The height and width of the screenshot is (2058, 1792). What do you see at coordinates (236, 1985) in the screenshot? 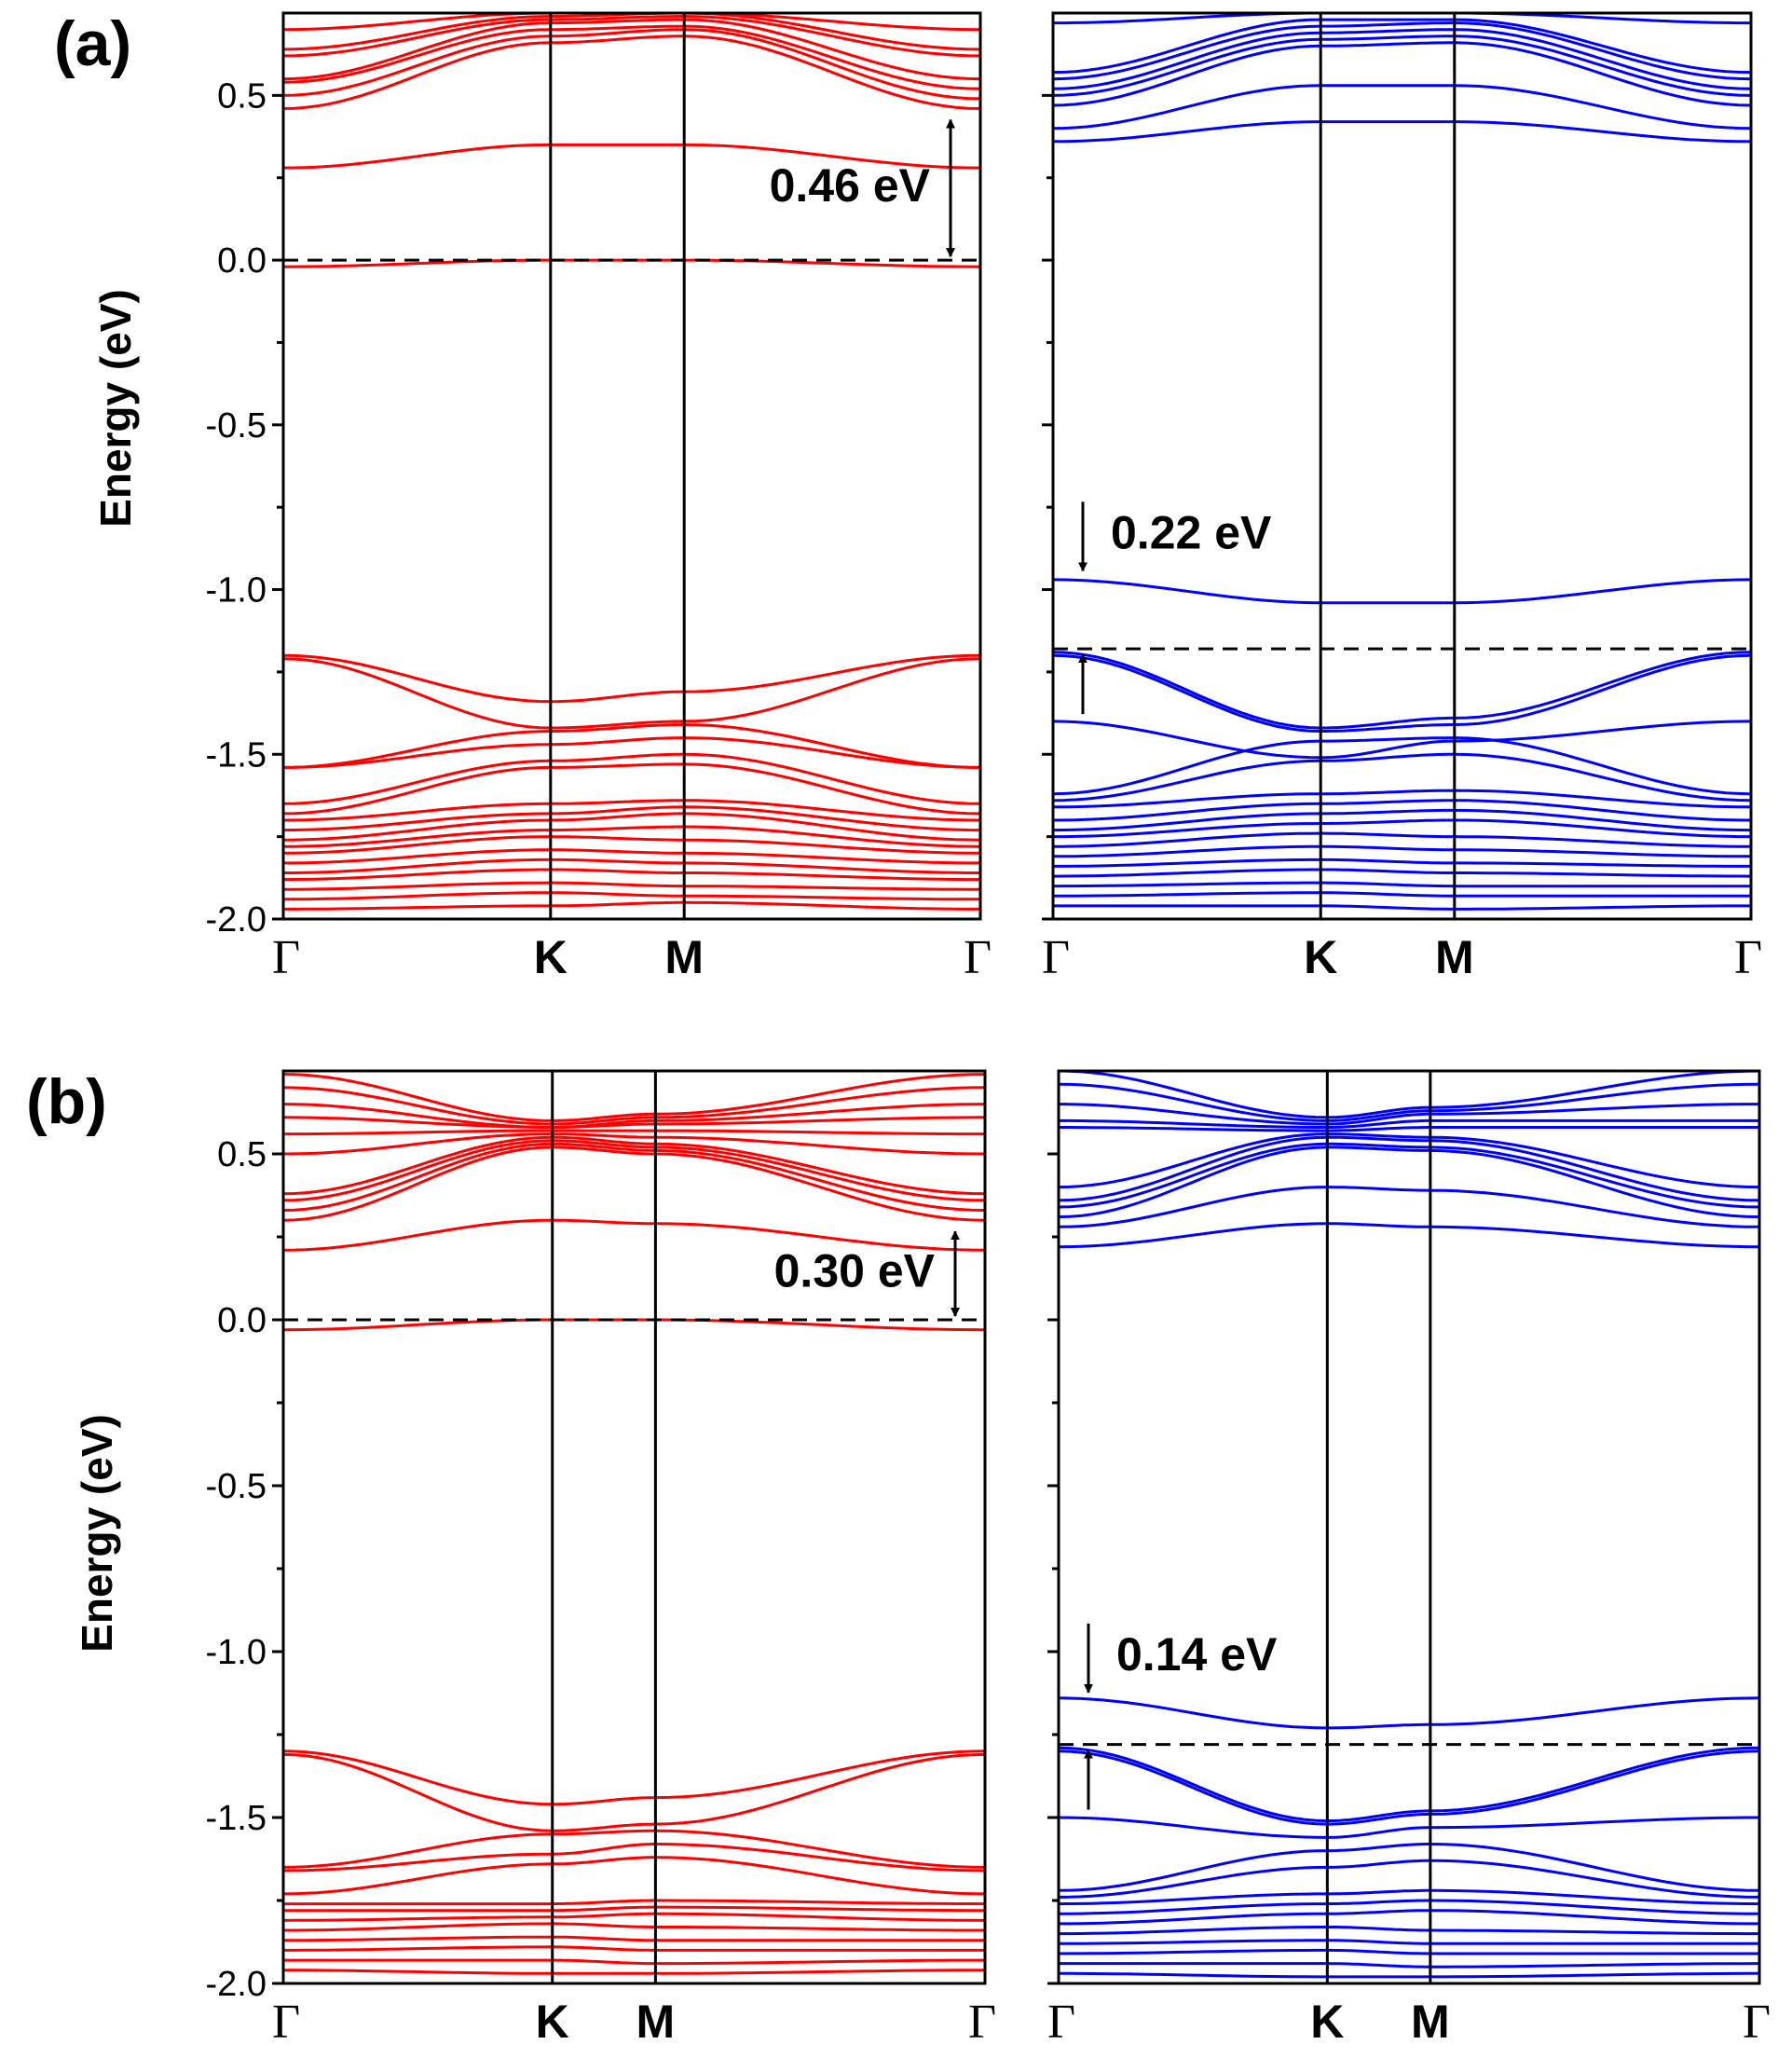
I see `y-tick-label: -2.0` at bounding box center [236, 1985].